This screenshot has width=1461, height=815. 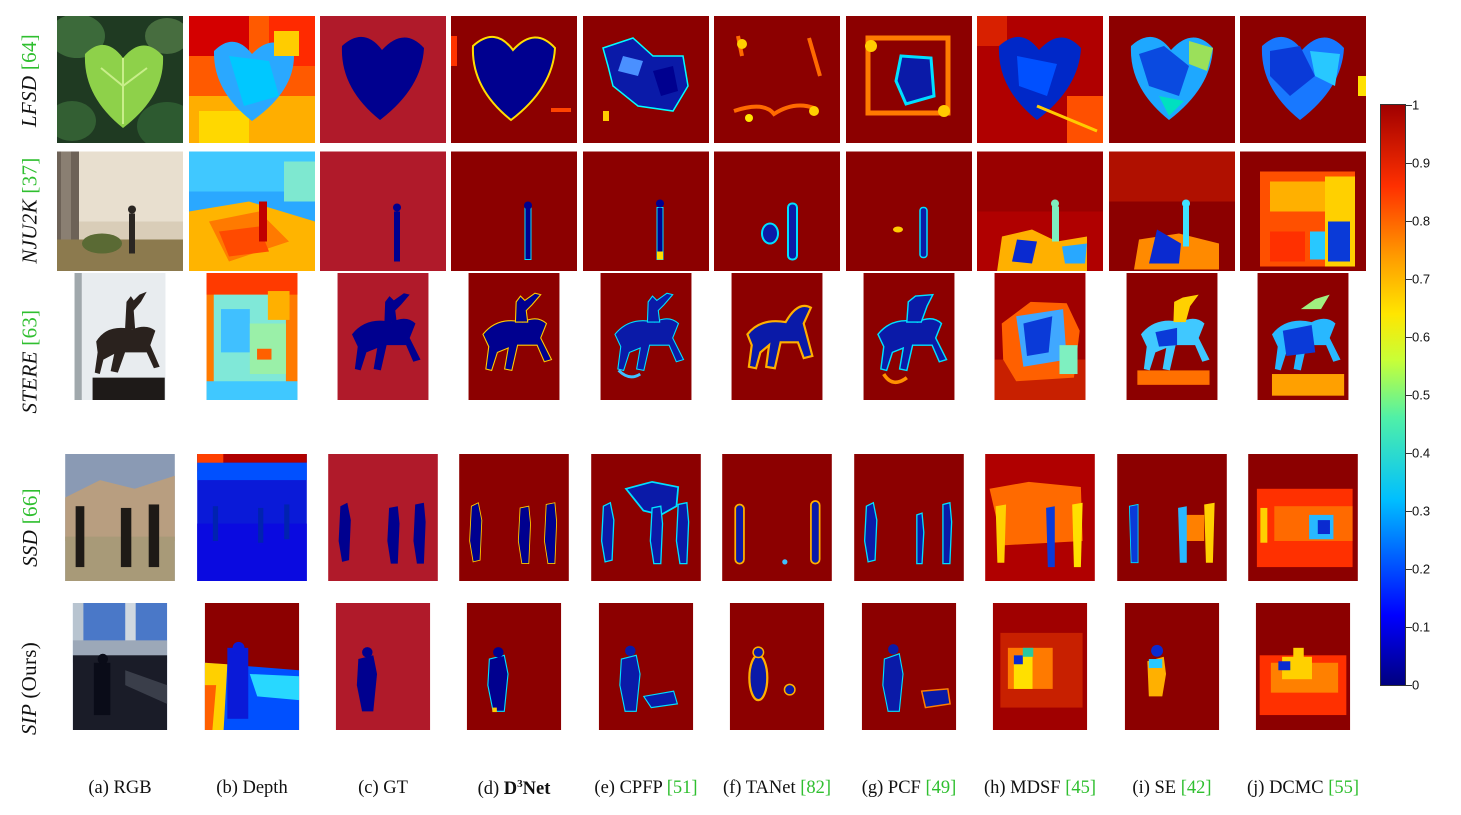 What do you see at coordinates (761, 788) in the screenshot?
I see `col-label-text: (f) TANet` at bounding box center [761, 788].